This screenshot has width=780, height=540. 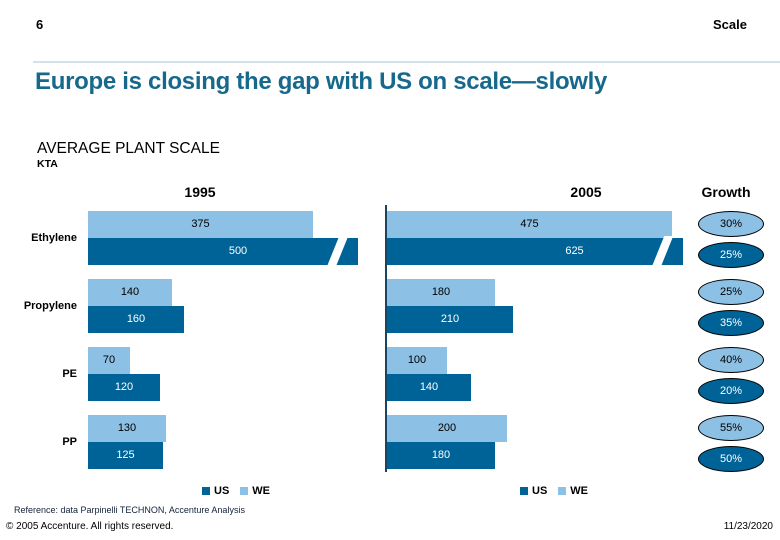 What do you see at coordinates (406, 62) in the screenshot?
I see `header-rule` at bounding box center [406, 62].